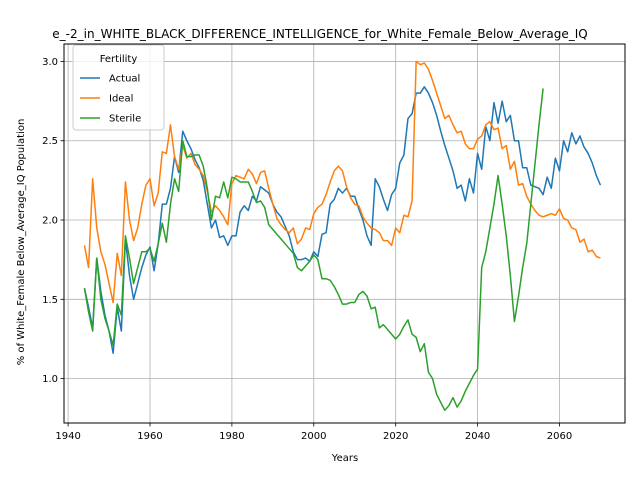 This screenshot has height=480, width=640. What do you see at coordinates (477, 436) in the screenshot?
I see `x-tick-label: 2040` at bounding box center [477, 436].